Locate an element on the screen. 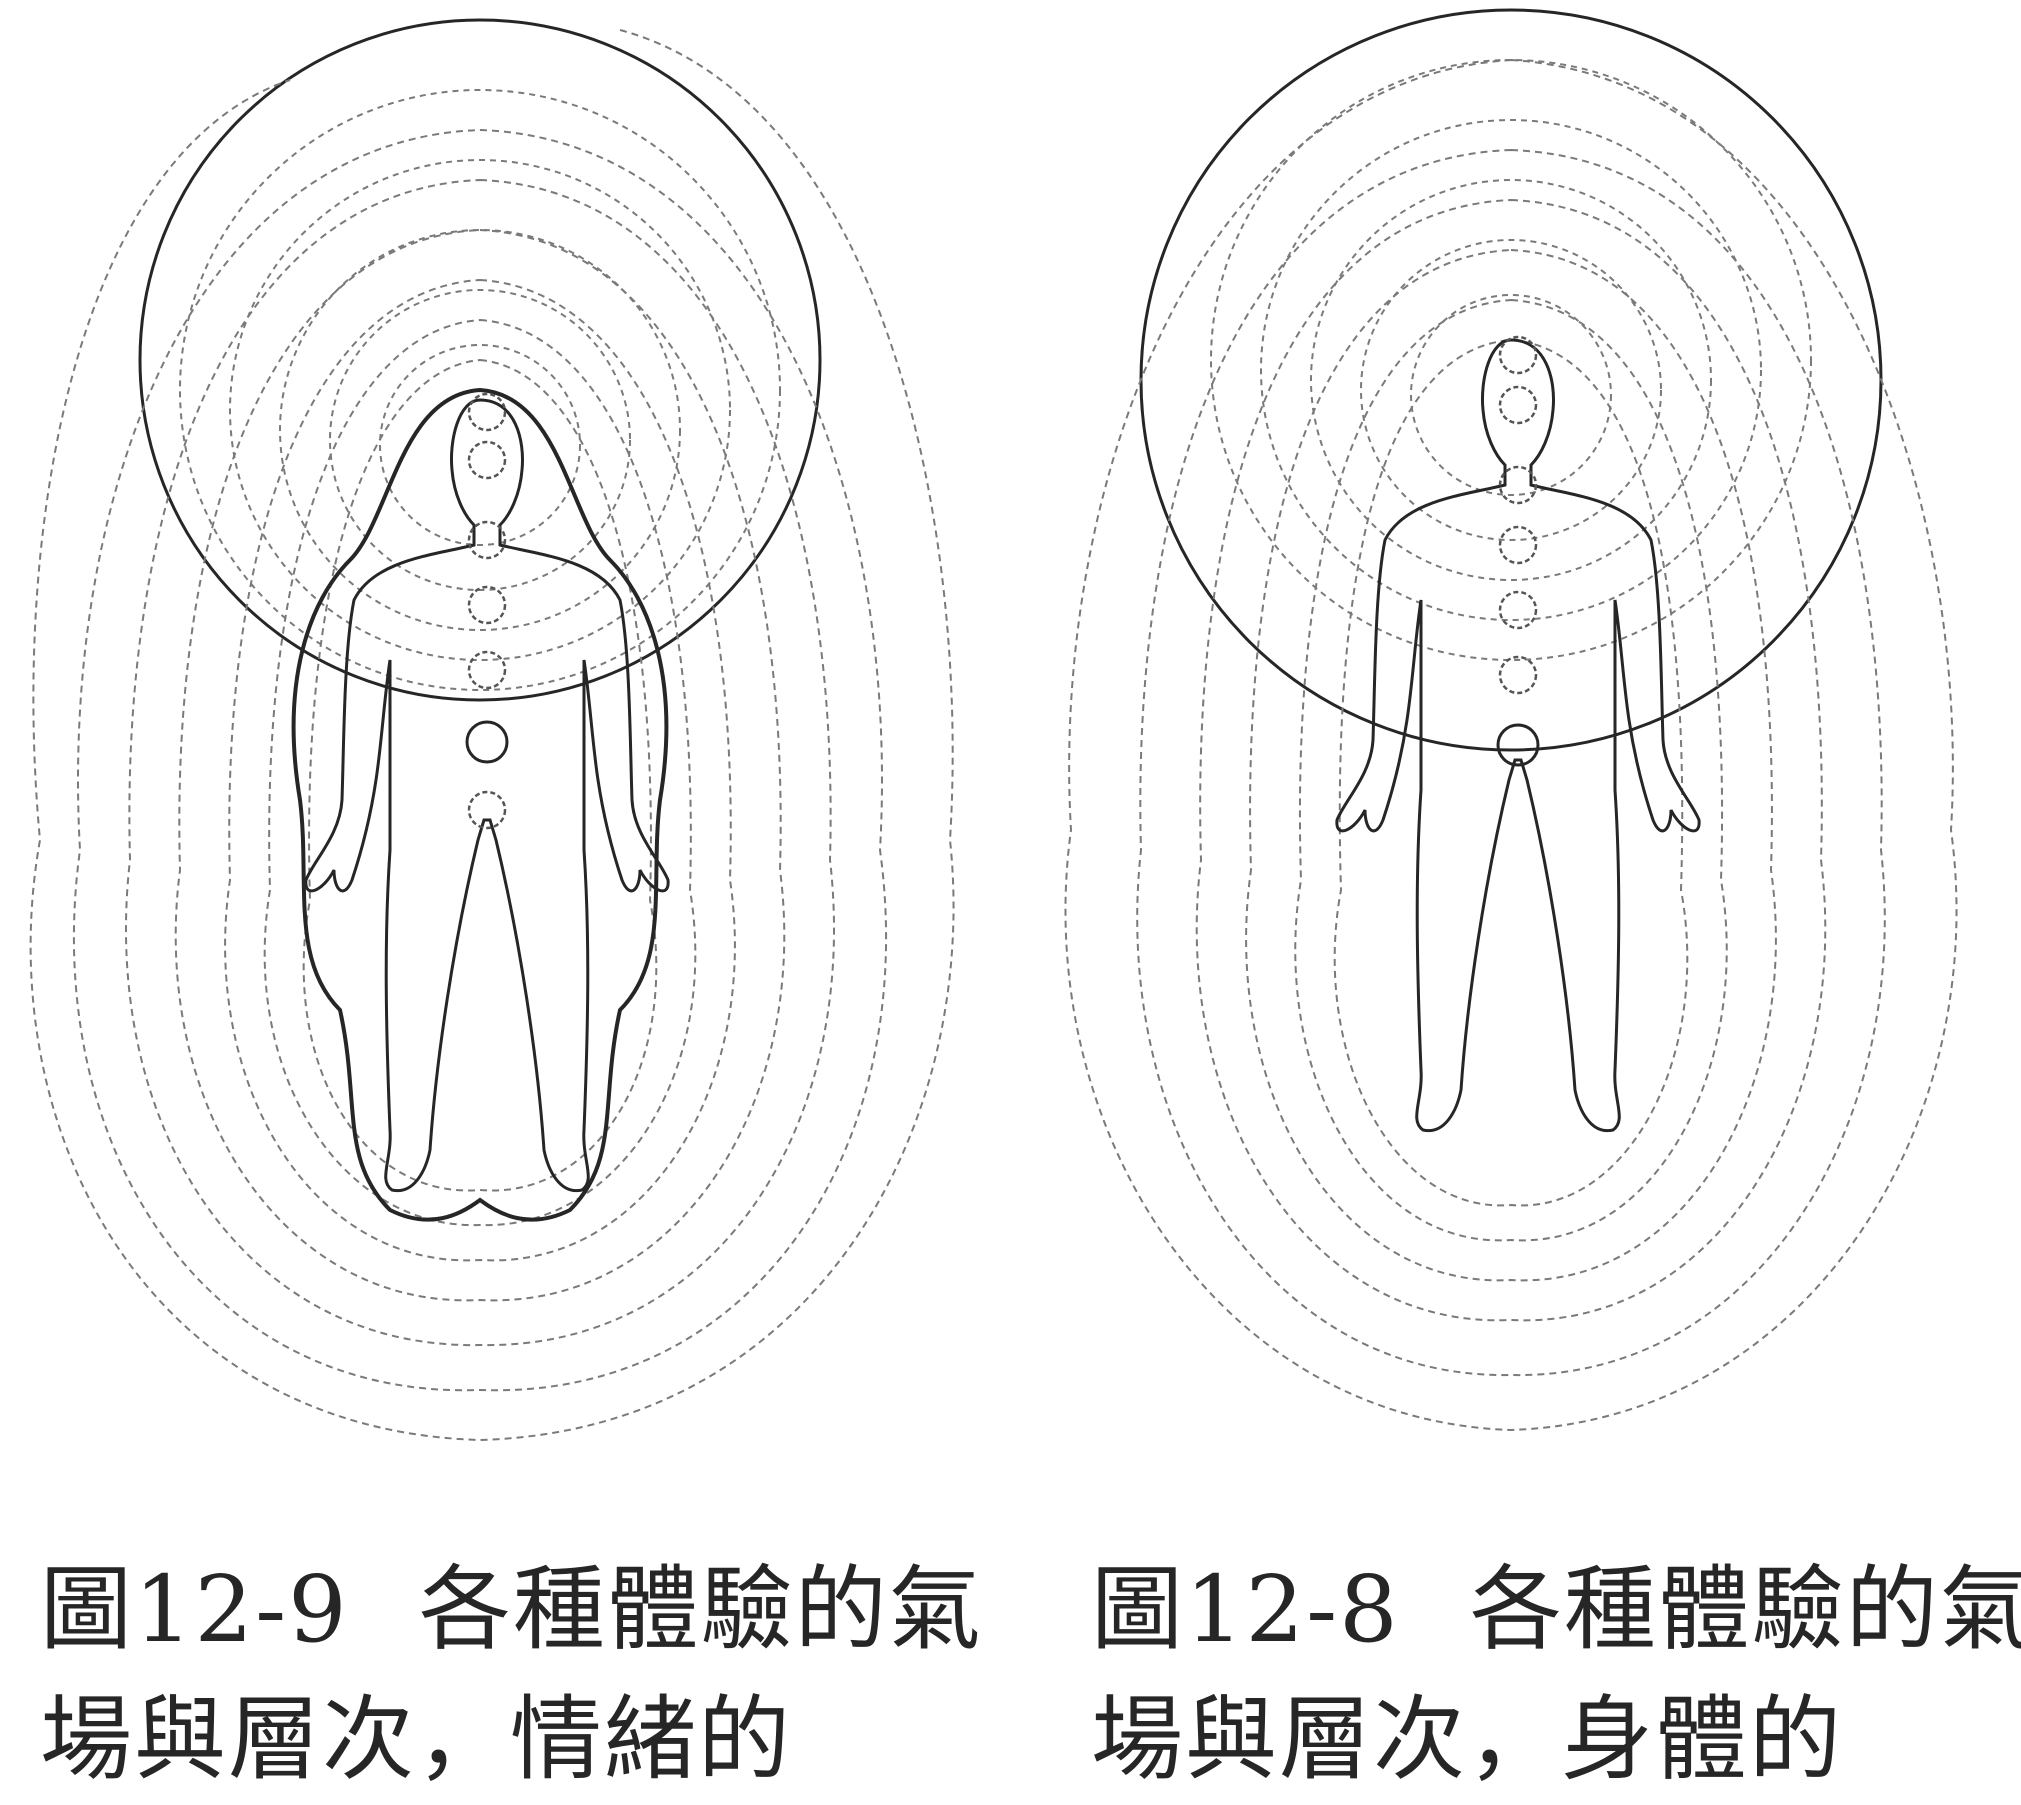 The image size is (2021, 1805). caption-line-1: 圖12-8 各種體驗的氣 is located at coordinates (1556, 1610).